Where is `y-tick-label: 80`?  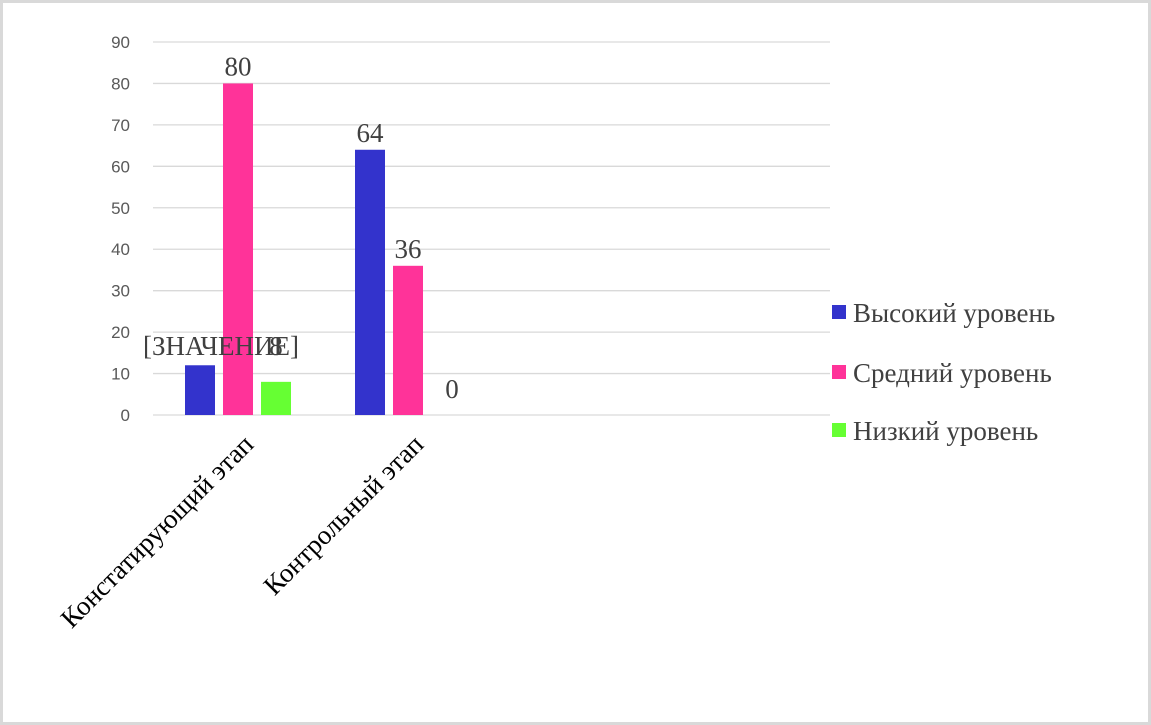 y-tick-label: 80 is located at coordinates (120, 83).